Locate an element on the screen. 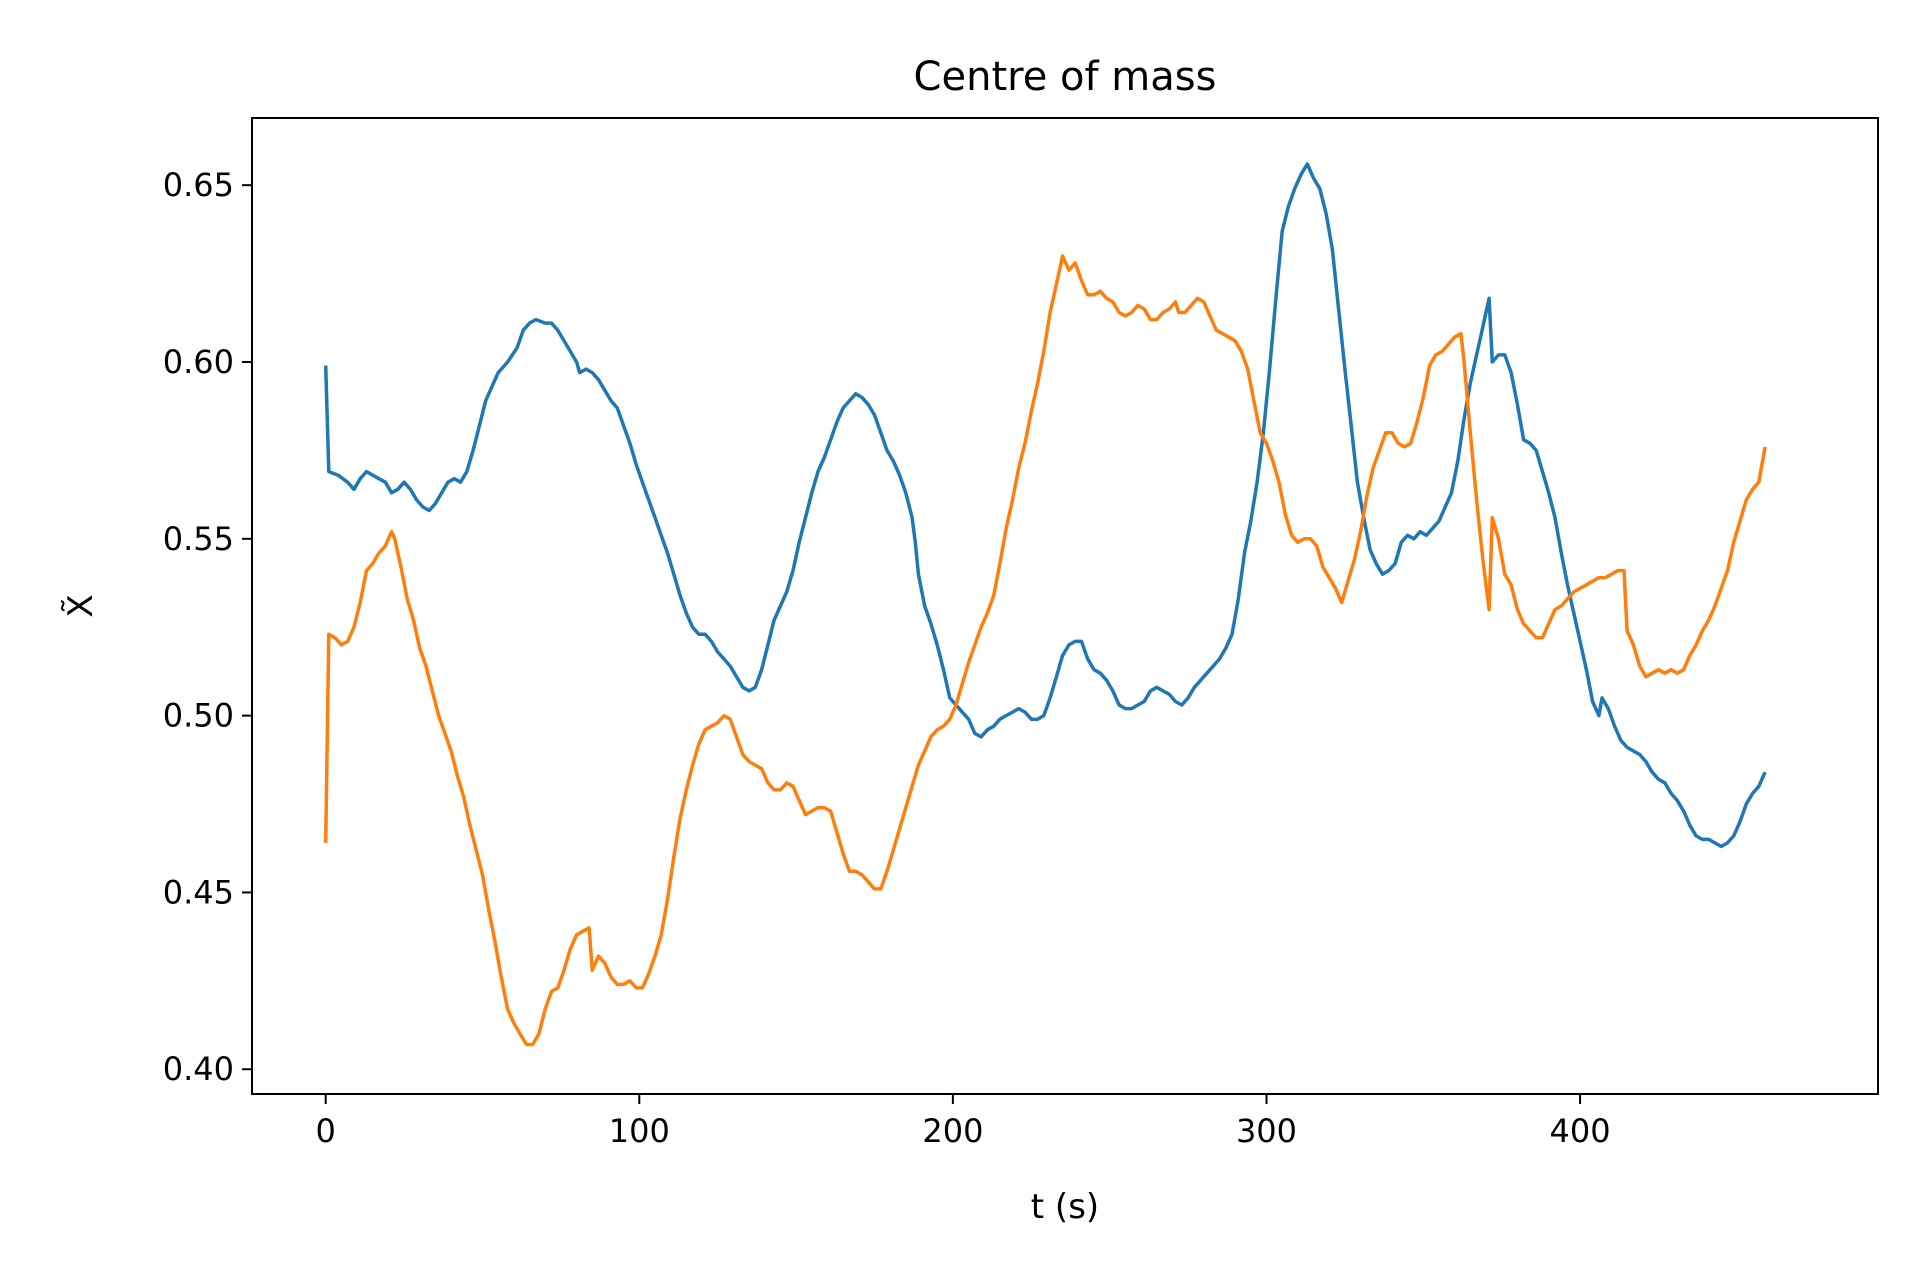 This screenshot has width=1920, height=1280. y-tick-label: 0.45 is located at coordinates (198, 892).